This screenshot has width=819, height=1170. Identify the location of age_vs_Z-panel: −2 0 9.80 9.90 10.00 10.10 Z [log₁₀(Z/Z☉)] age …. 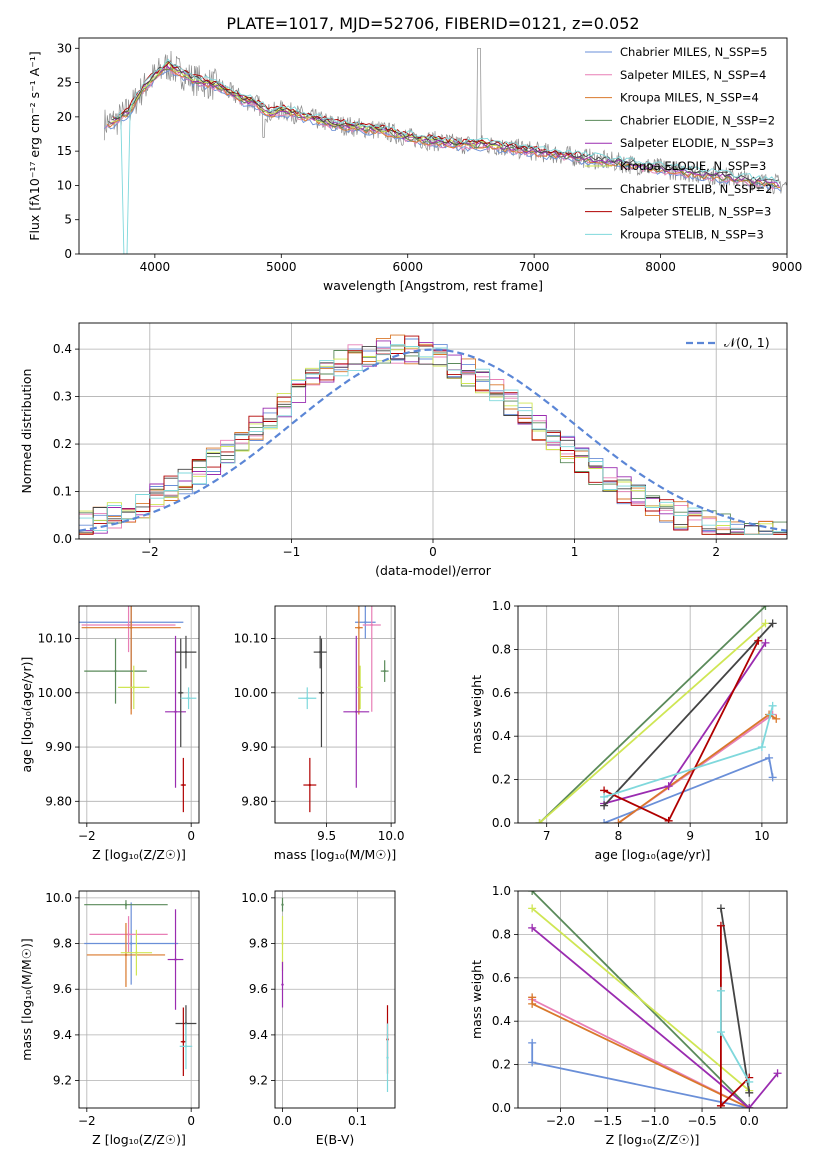
(109, 733).